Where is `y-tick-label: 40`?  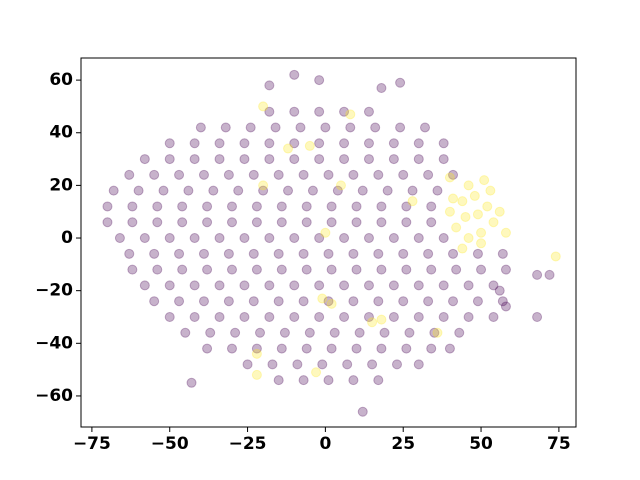 y-tick-label: 40 is located at coordinates (61, 133).